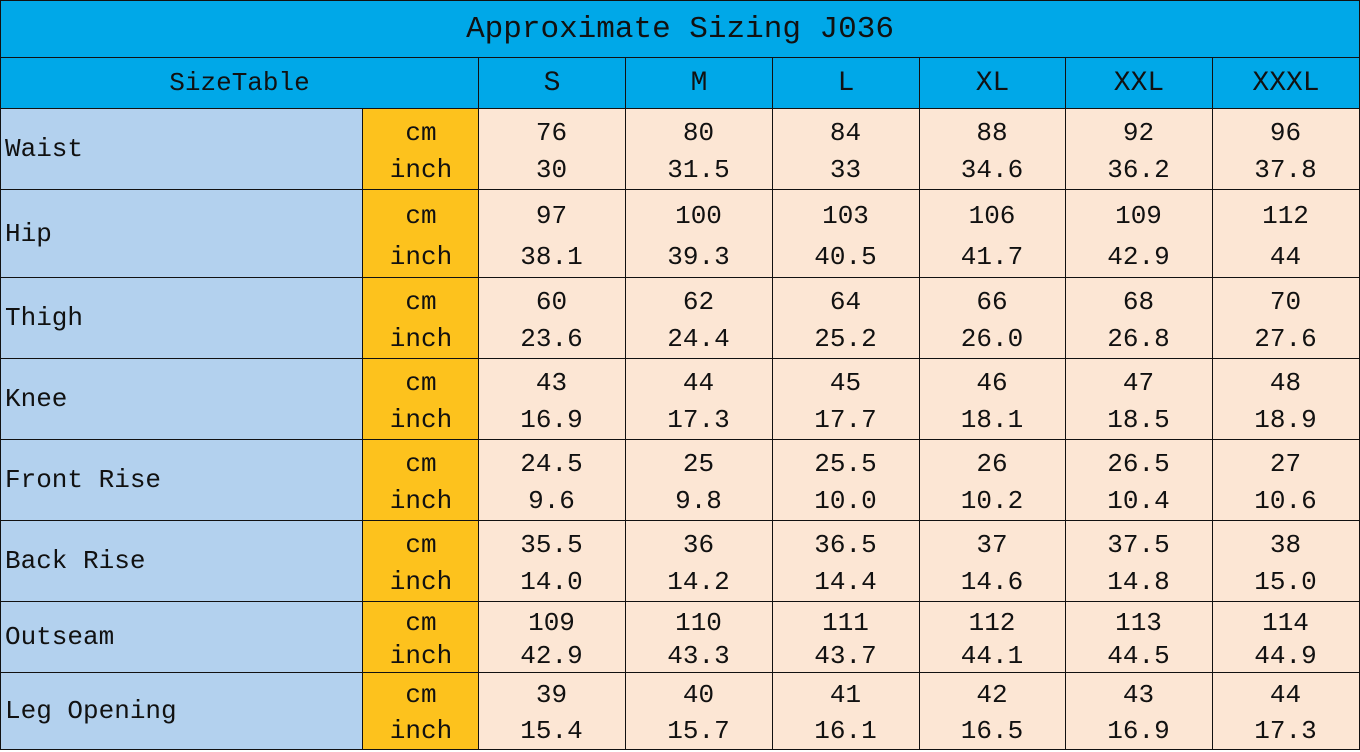  Describe the element at coordinates (181, 480) in the screenshot. I see `measure-cell: Front Rise` at that location.